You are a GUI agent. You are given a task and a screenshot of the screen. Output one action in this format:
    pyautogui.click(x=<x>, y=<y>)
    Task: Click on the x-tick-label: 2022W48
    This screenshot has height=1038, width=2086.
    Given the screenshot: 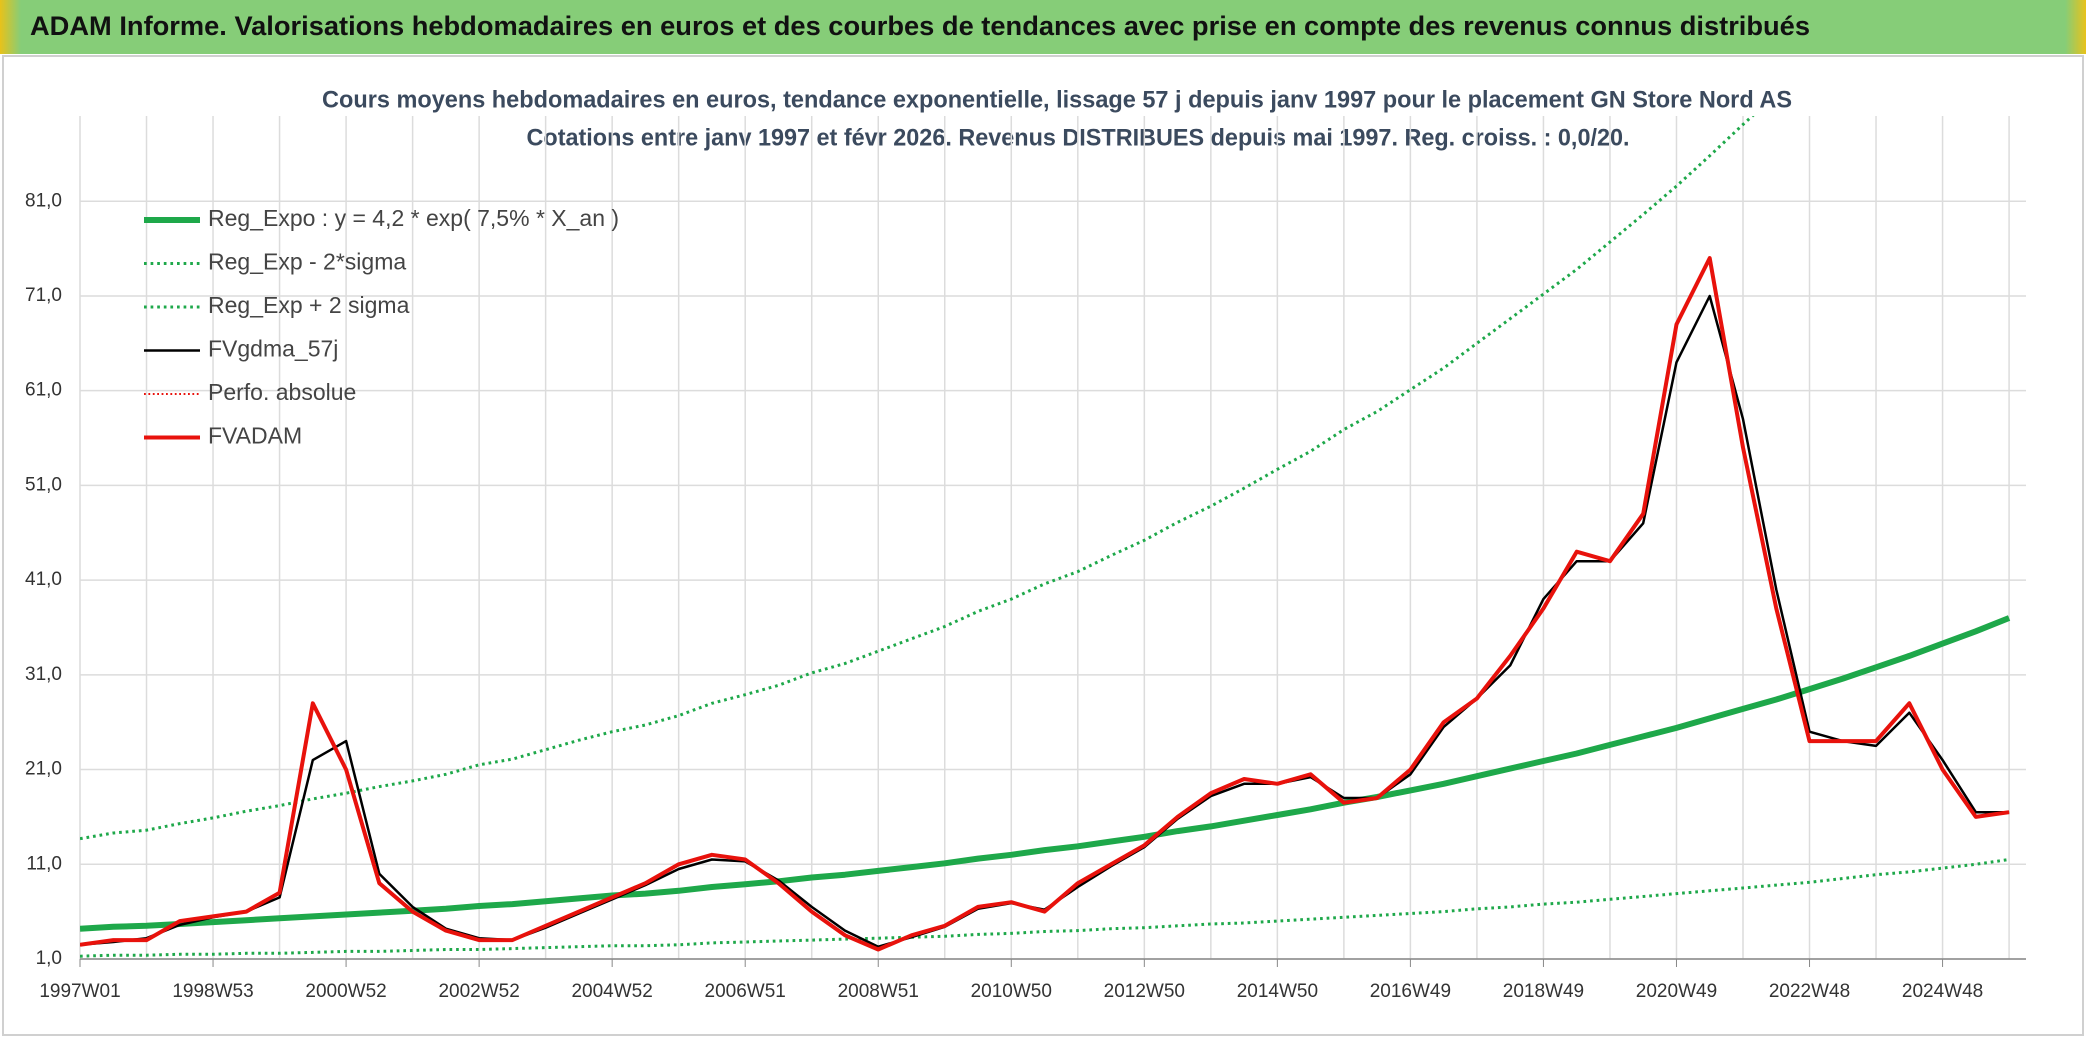 What is the action you would take?
    pyautogui.click(x=1809, y=991)
    